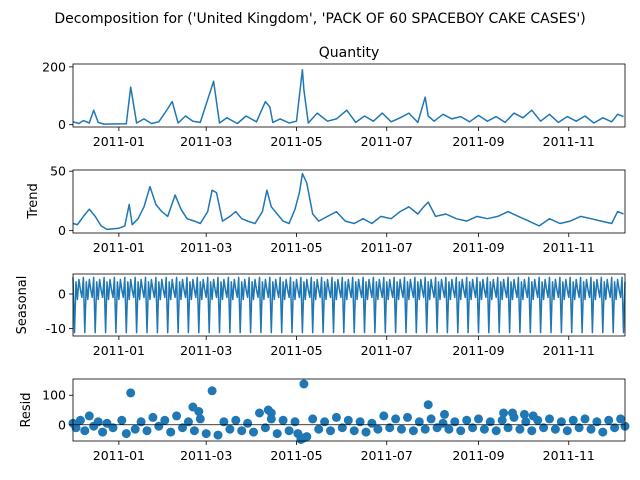  Describe the element at coordinates (349, 53) in the screenshot. I see `quantity-panel-title: Quantity` at that location.